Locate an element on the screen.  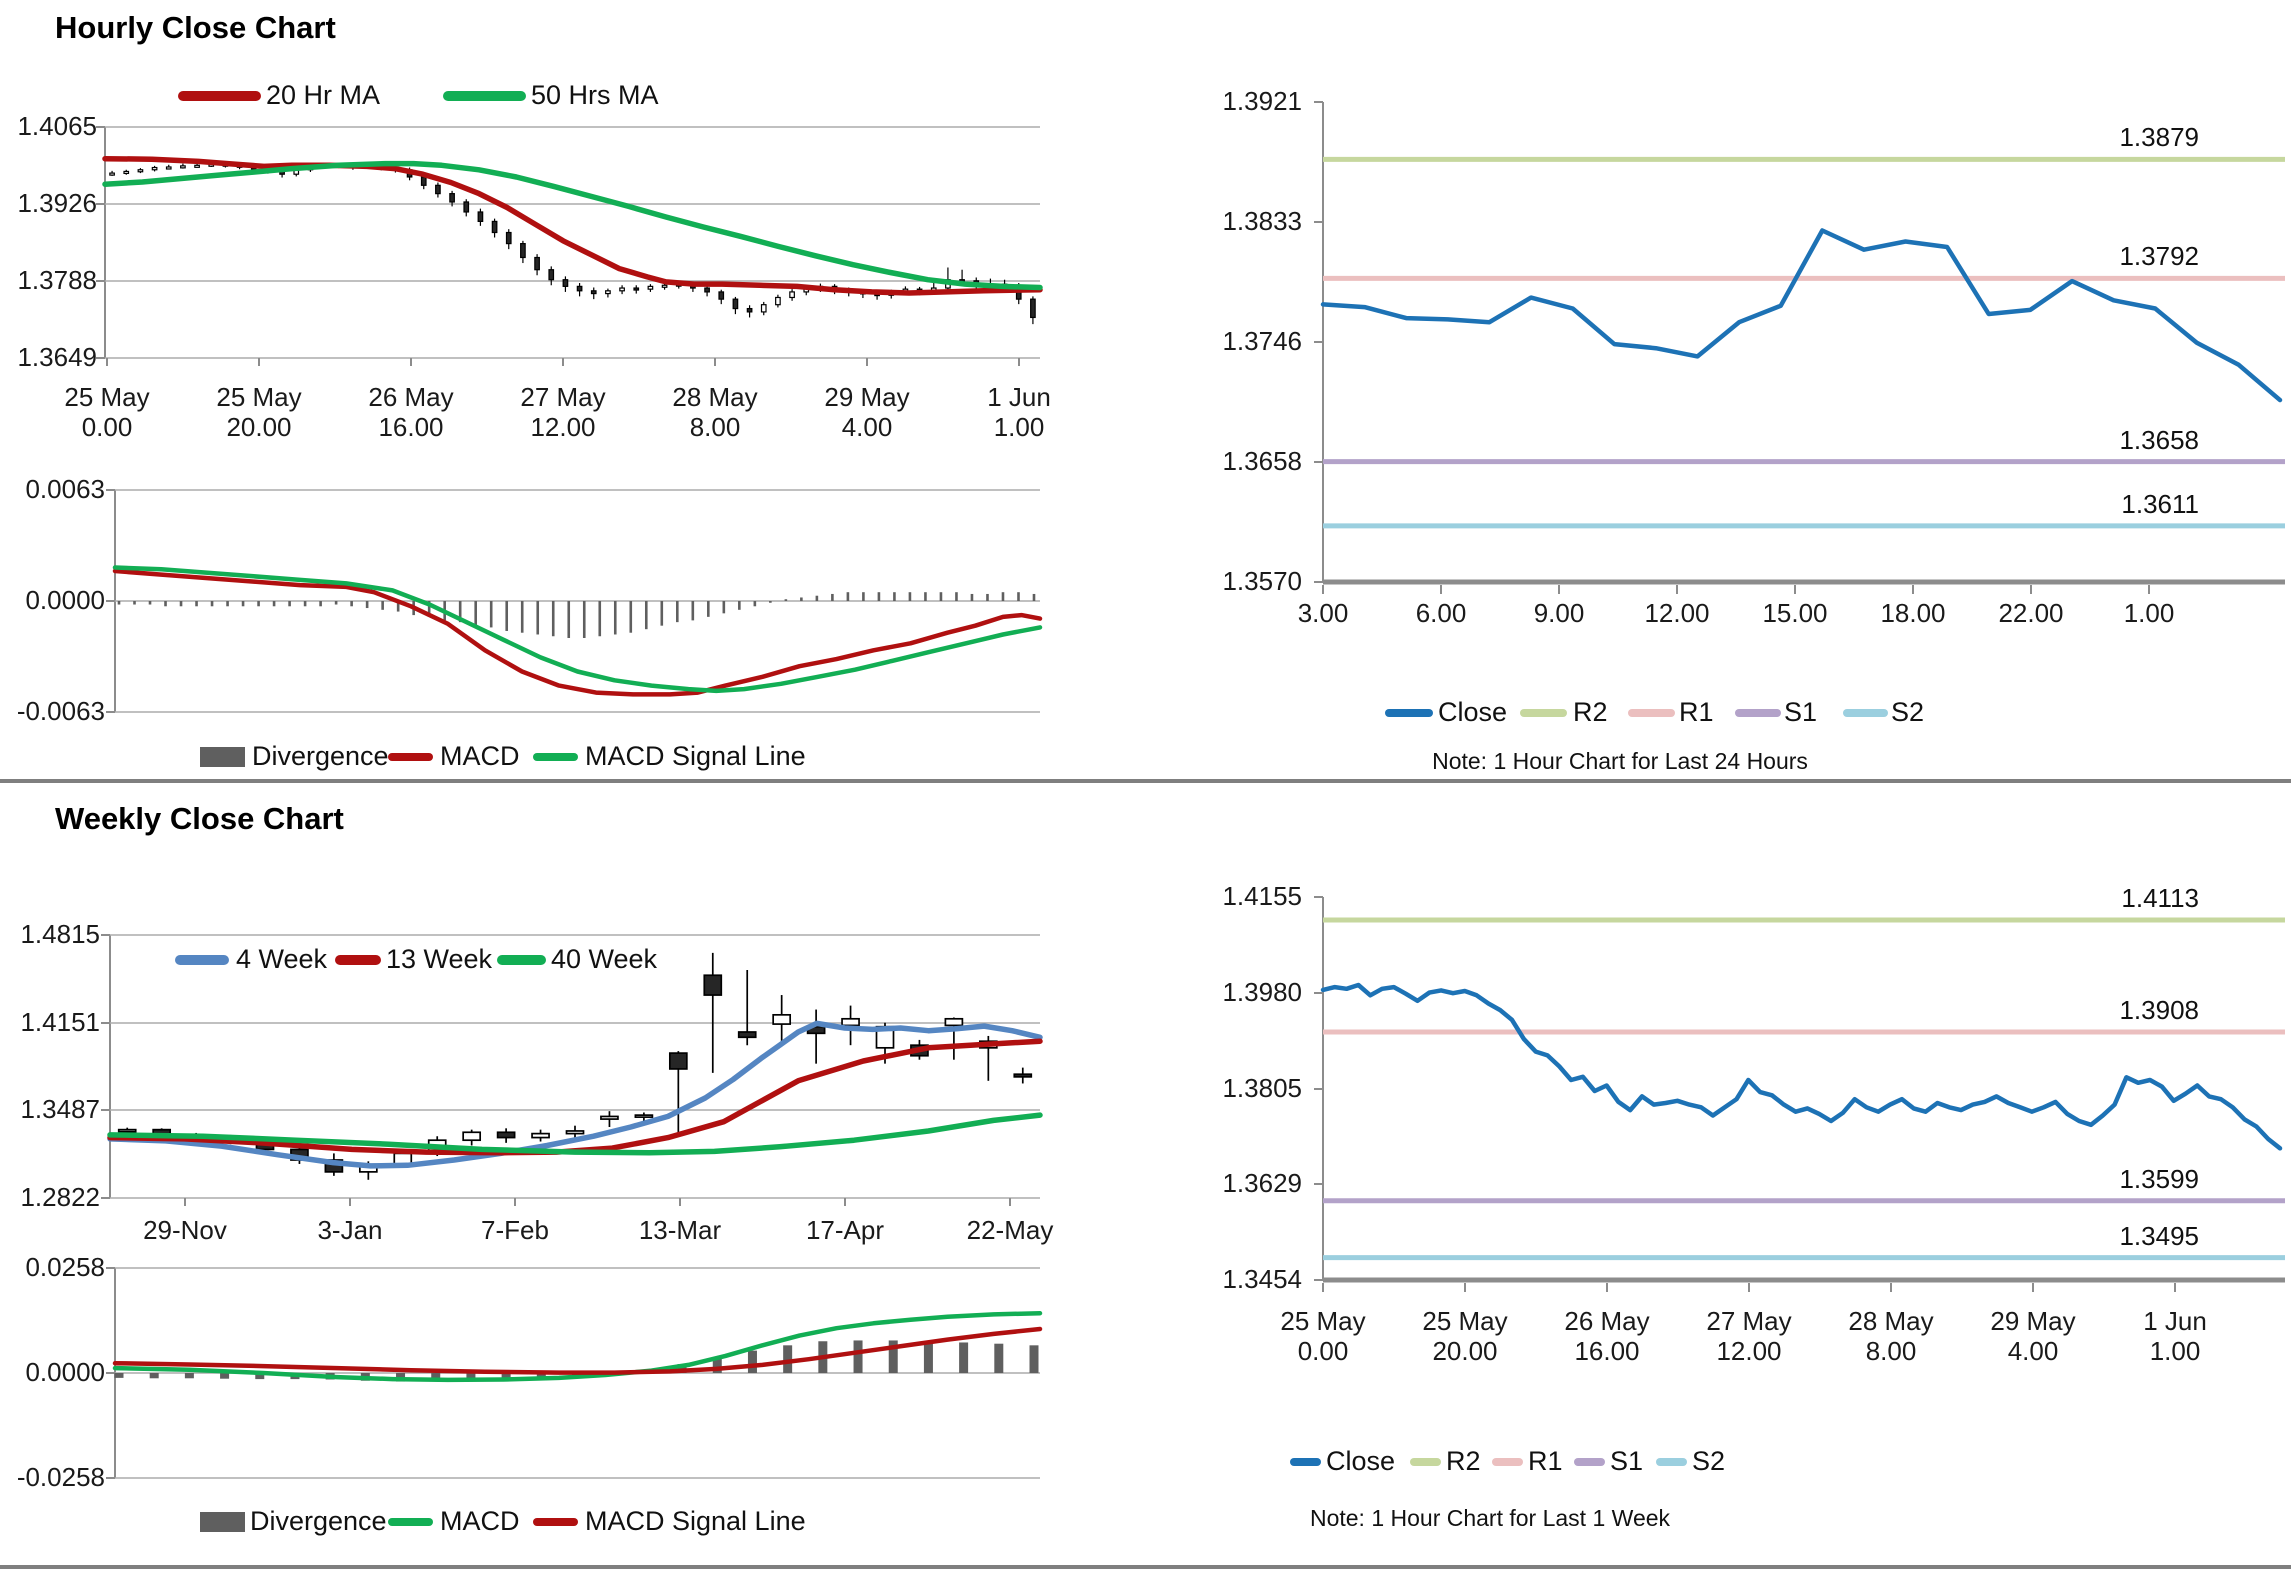
hourly-price-x-tick-label: 25 May 0.00 is located at coordinates (107, 412).